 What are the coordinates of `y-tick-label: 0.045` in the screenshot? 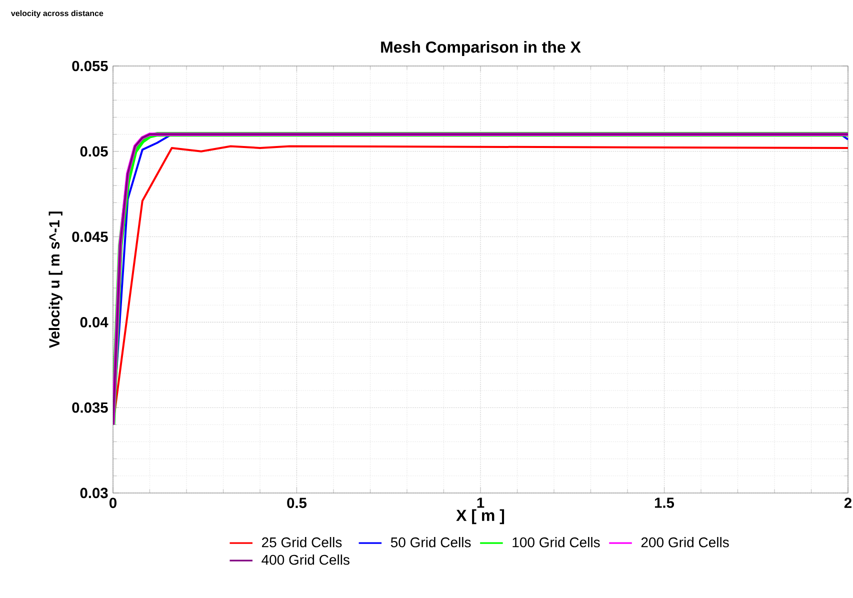 It's located at (90, 237).